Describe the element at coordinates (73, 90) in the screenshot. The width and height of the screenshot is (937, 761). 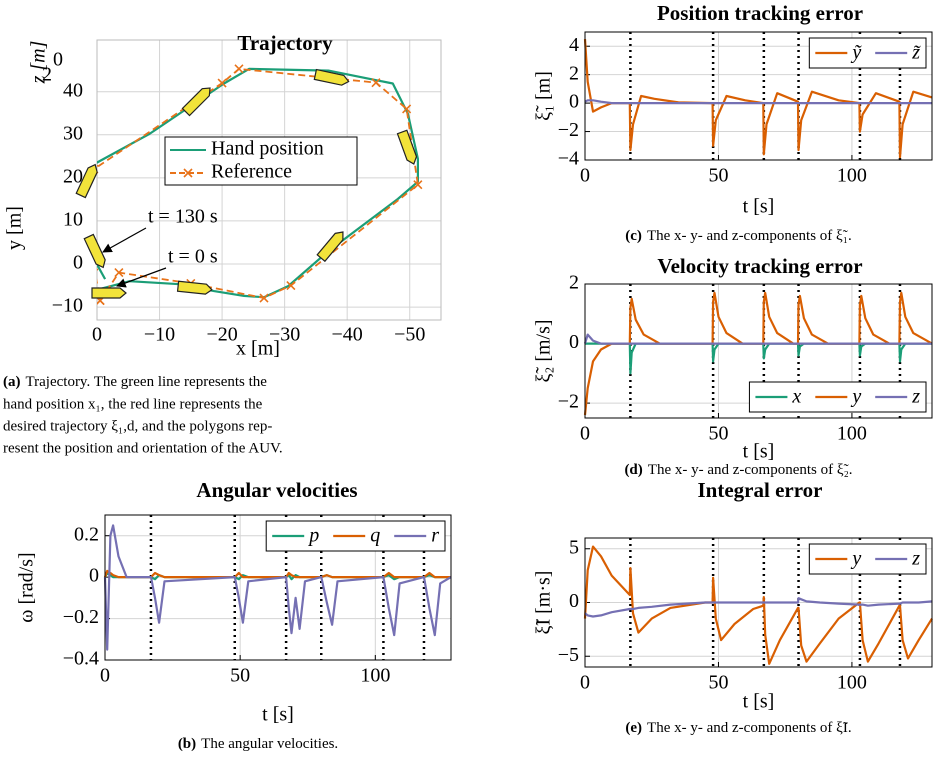
I see `y-tick-label: 40` at that location.